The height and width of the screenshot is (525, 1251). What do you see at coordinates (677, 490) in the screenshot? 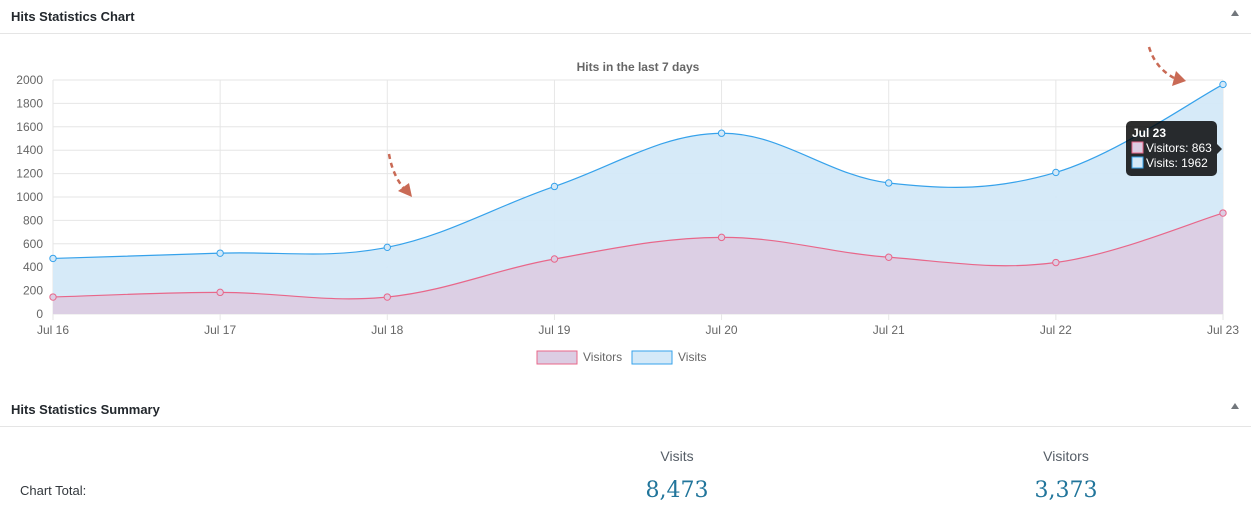
I see `visits-total-value: 8,473` at bounding box center [677, 490].